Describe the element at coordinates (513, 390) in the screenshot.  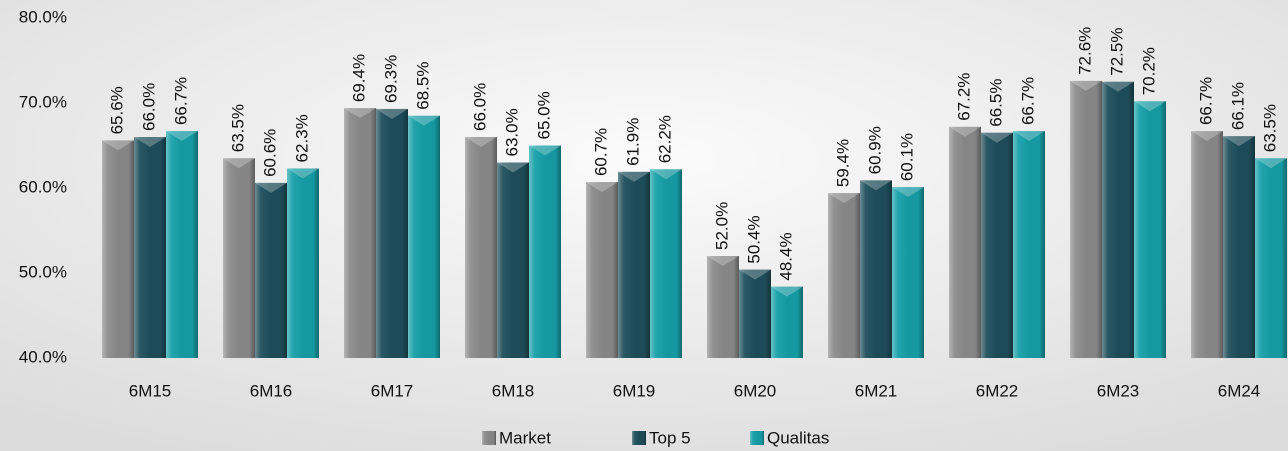
I see `x-tick-label: 6M18` at that location.